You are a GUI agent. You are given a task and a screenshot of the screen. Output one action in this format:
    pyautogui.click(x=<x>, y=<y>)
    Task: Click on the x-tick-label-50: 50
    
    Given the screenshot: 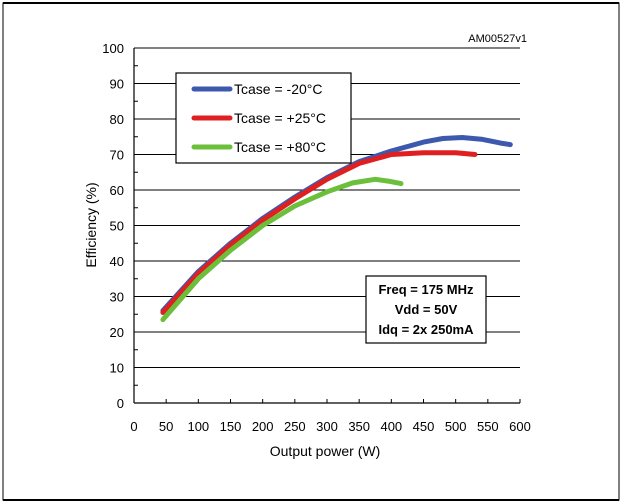 What is the action you would take?
    pyautogui.click(x=166, y=426)
    